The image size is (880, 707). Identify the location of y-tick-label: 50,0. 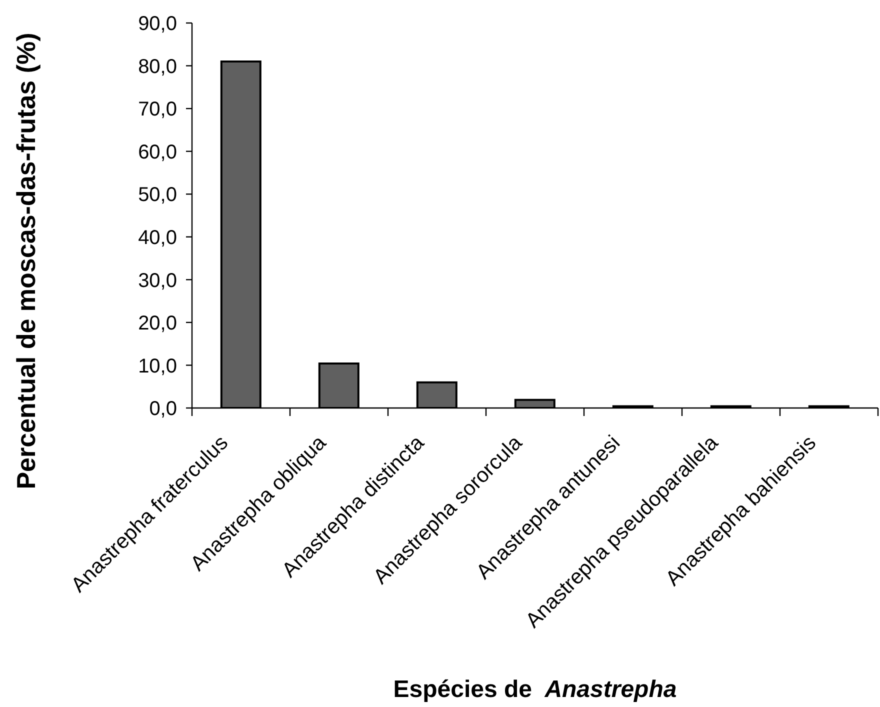
(157, 195).